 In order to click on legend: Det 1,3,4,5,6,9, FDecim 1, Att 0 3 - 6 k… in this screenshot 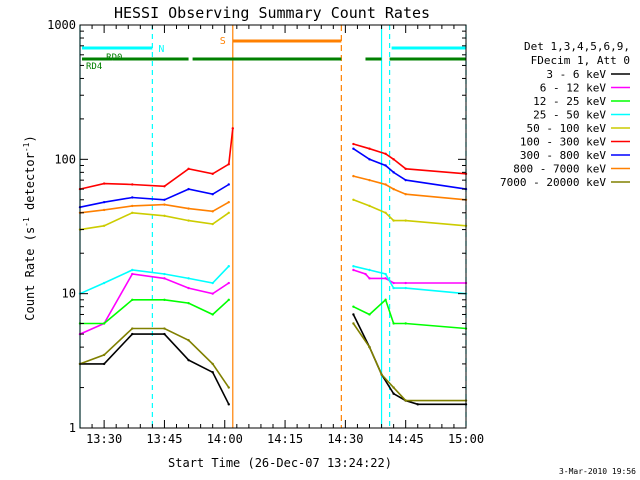, I will do `click(565, 114)`.